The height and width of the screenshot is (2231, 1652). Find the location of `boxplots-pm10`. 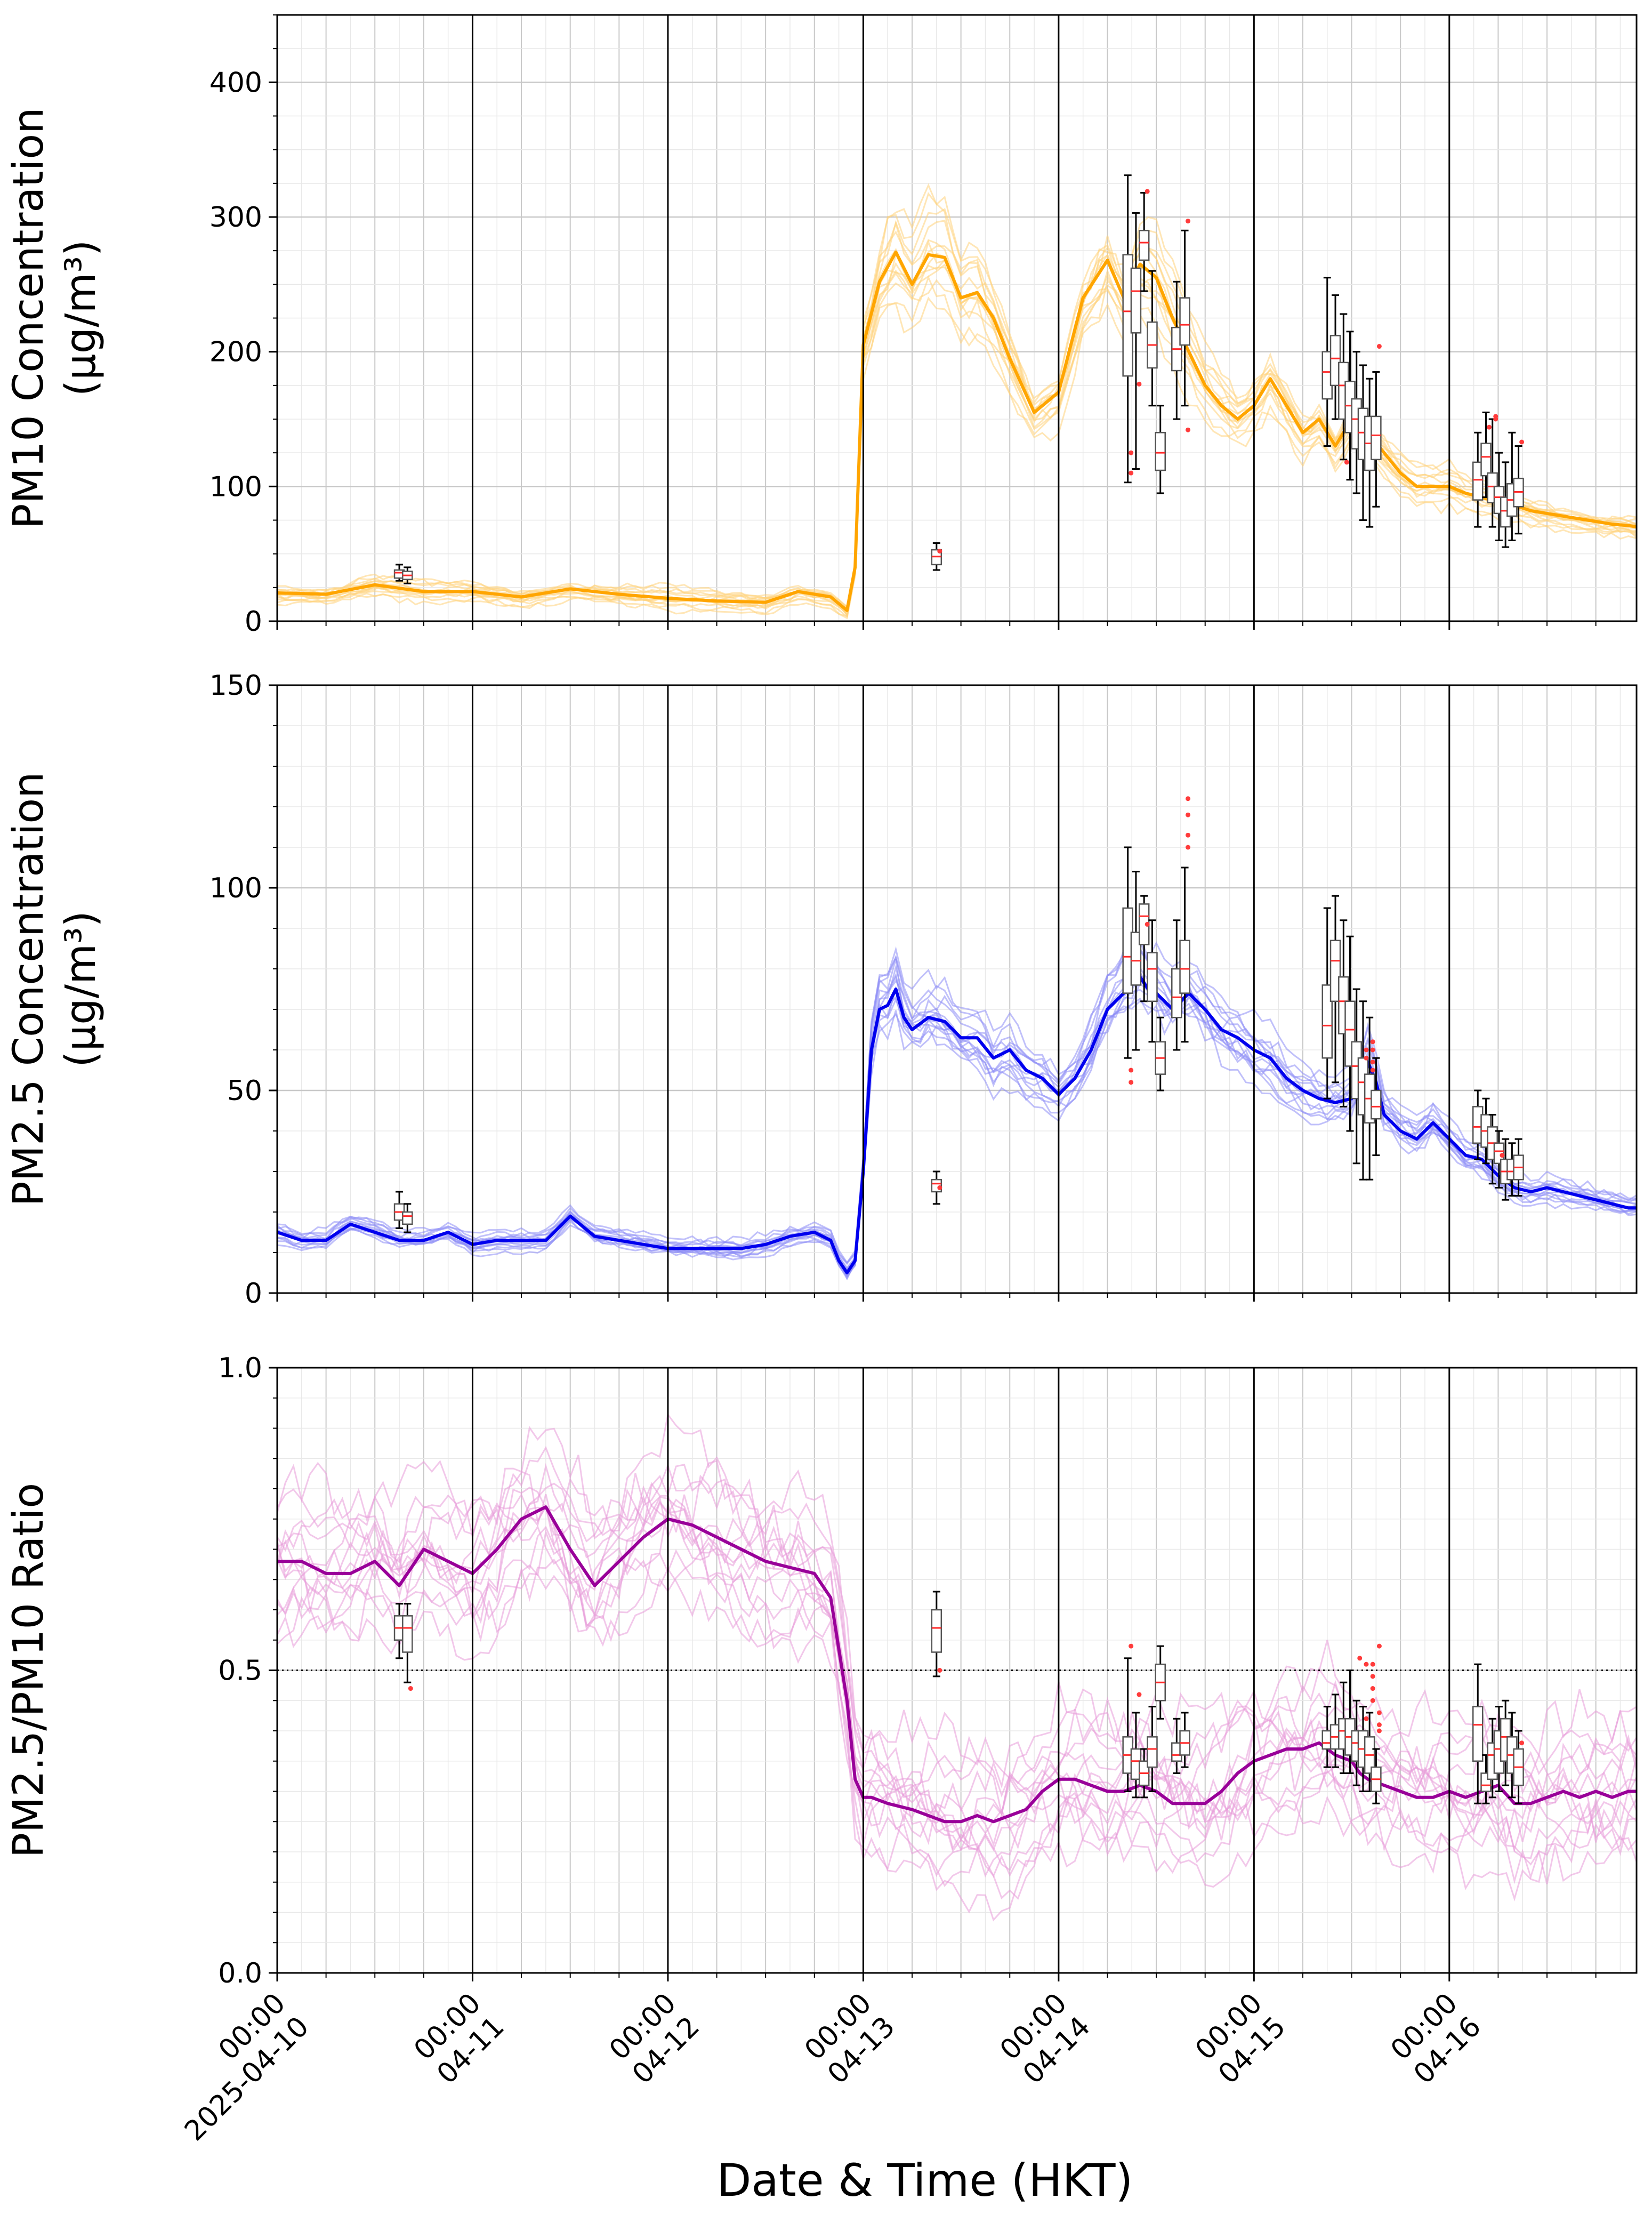

boxplots-pm10 is located at coordinates (959, 379).